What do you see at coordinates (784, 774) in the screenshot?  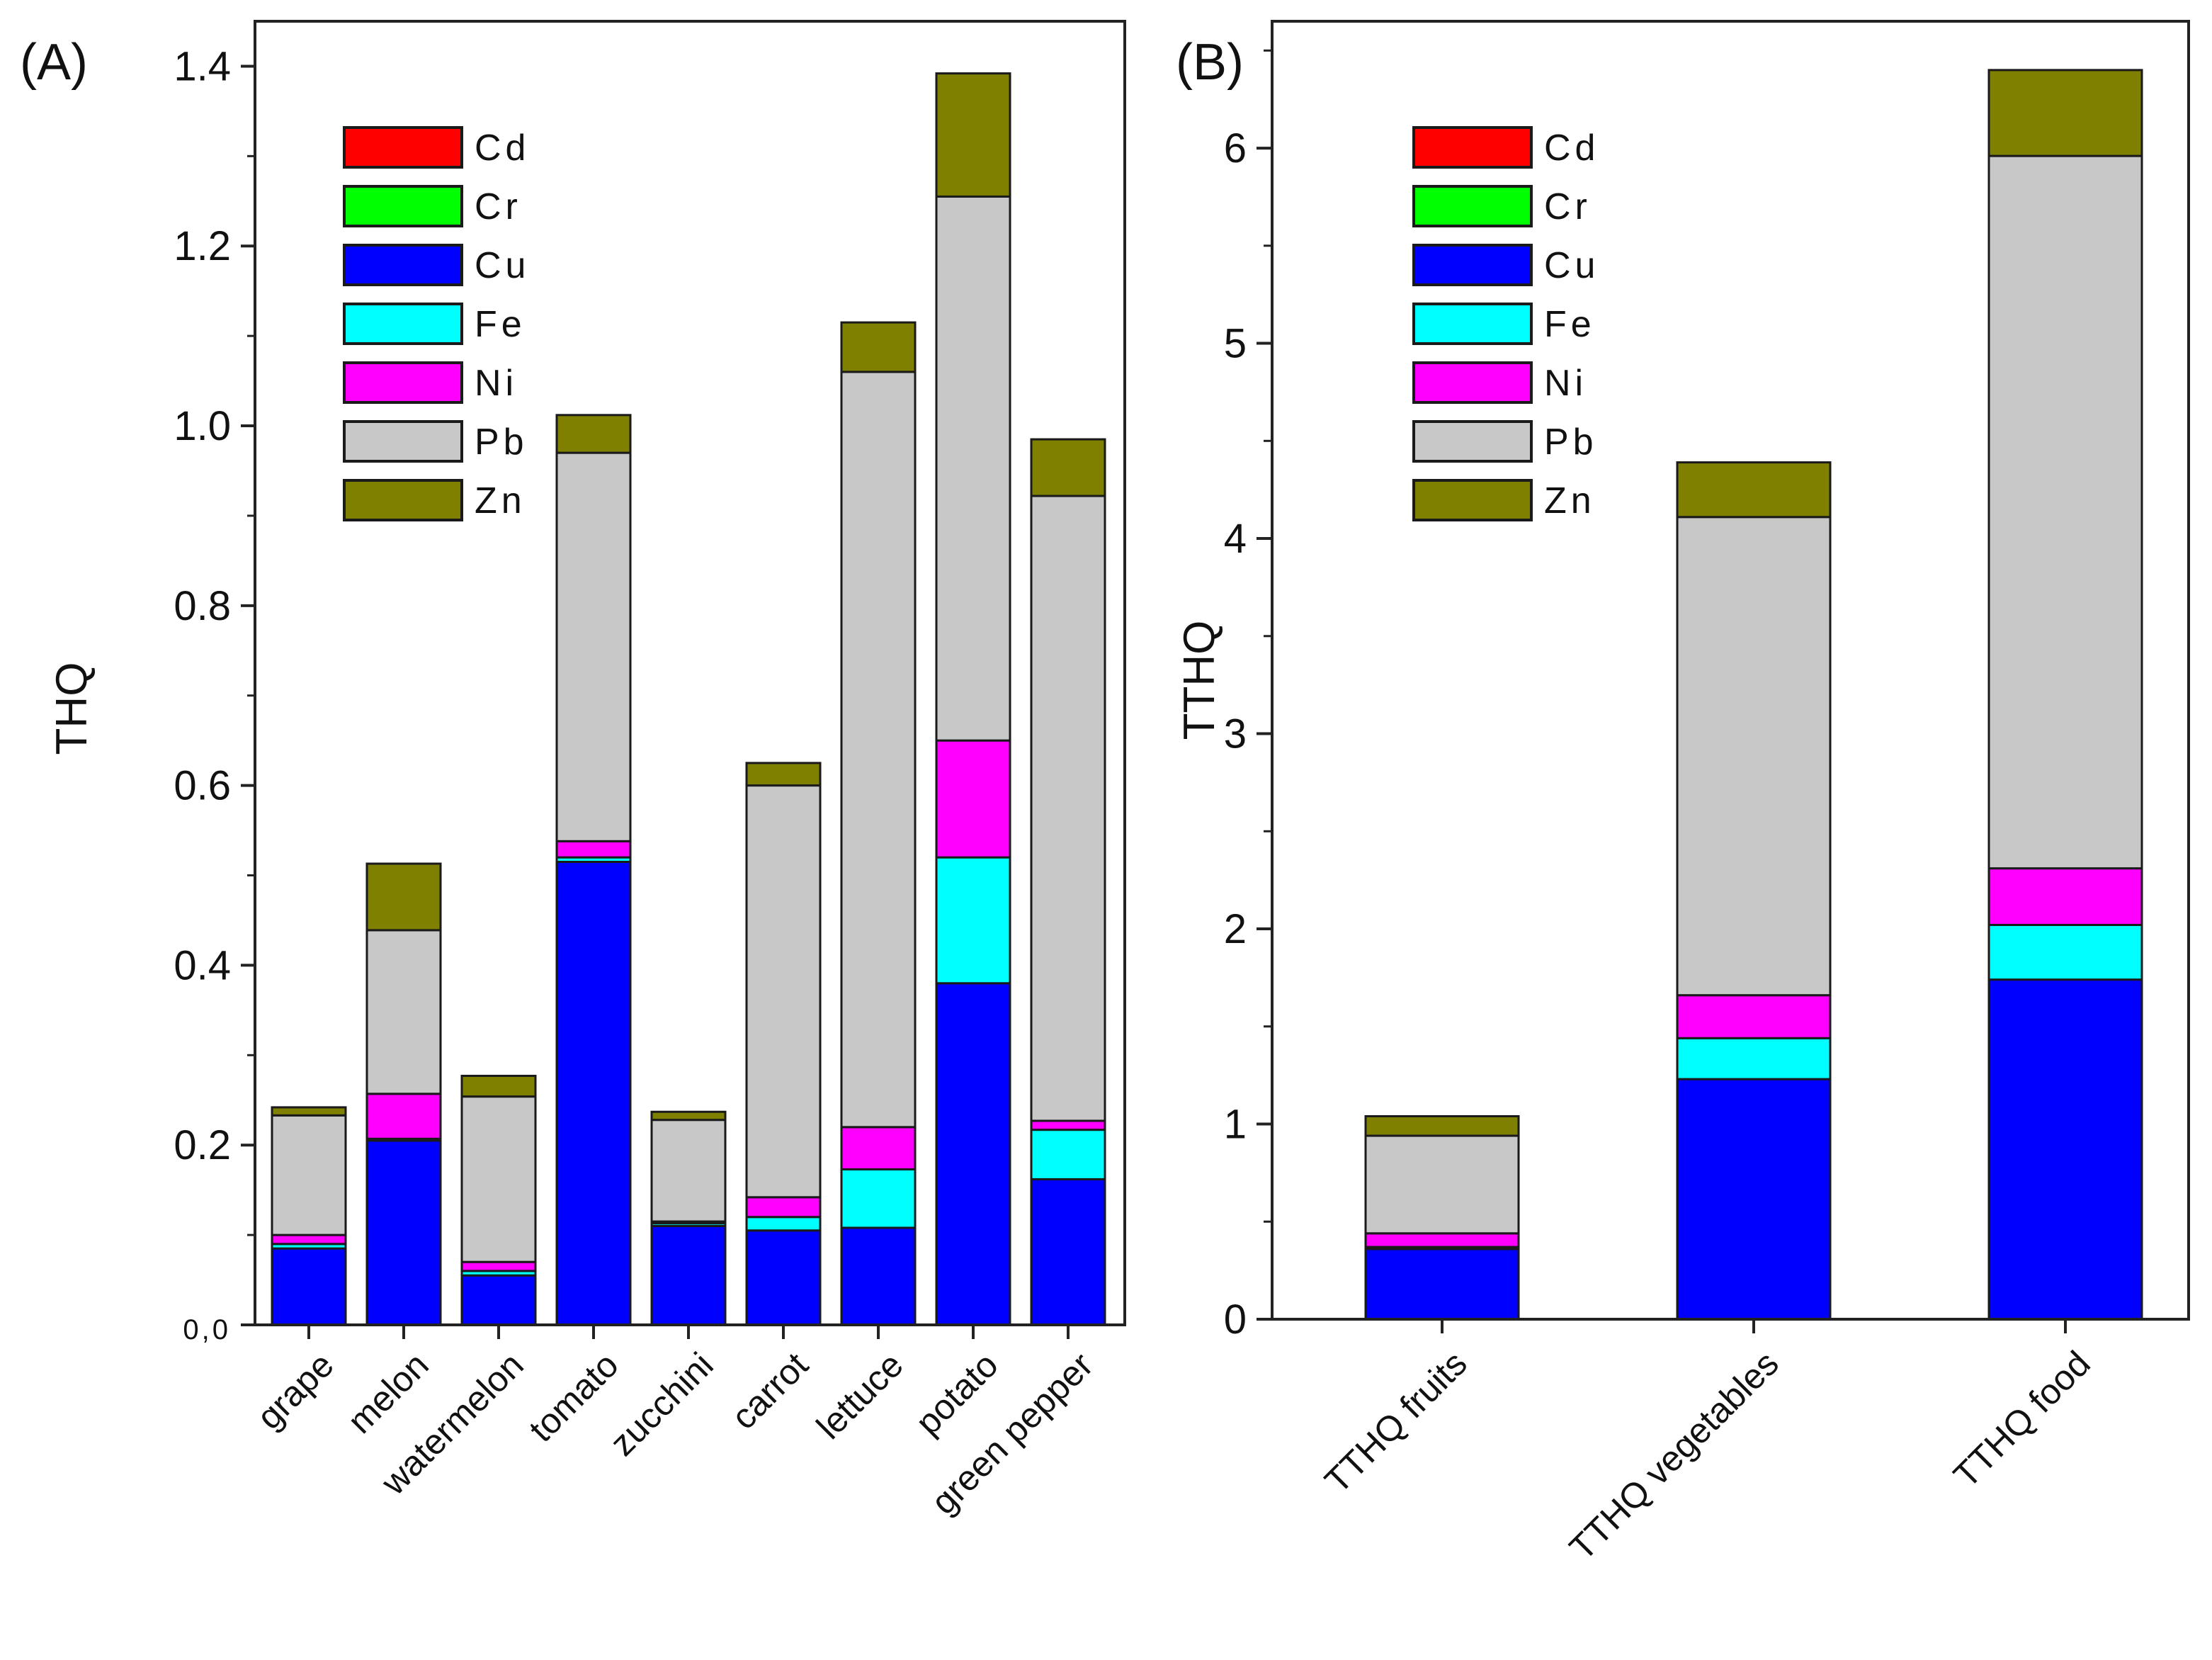 I see `bar-segment-zn-carrot` at bounding box center [784, 774].